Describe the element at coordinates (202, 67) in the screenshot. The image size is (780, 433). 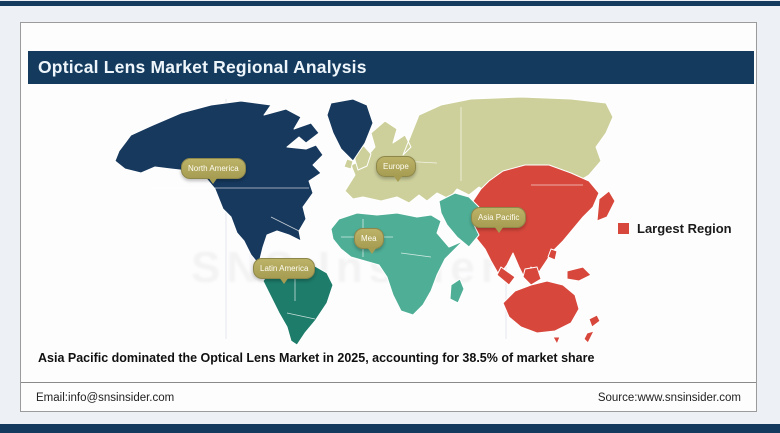
I see `page-title: Optical Lens Market Regional Analysis` at that location.